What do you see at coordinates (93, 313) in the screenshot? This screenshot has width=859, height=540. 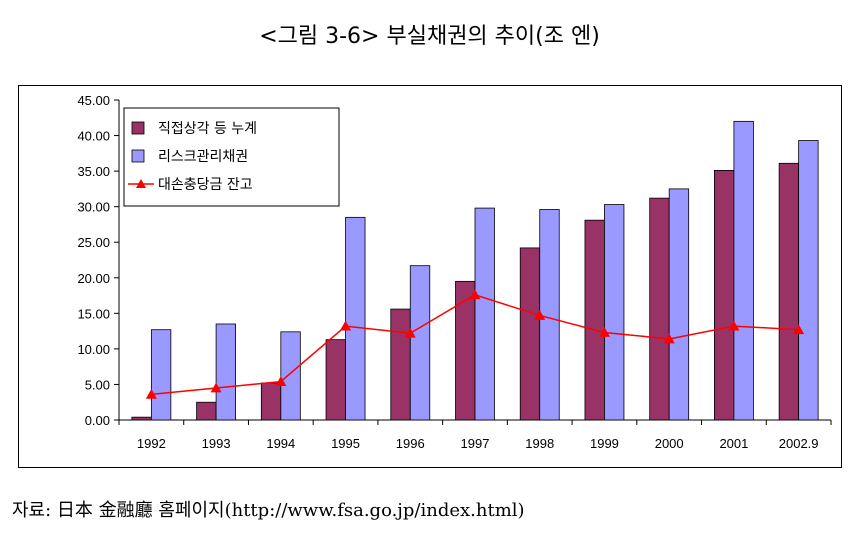 I see `y-tick-label: 15.00` at bounding box center [93, 313].